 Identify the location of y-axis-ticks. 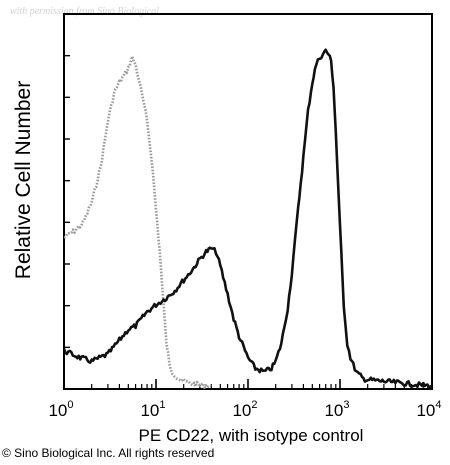
(67, 201).